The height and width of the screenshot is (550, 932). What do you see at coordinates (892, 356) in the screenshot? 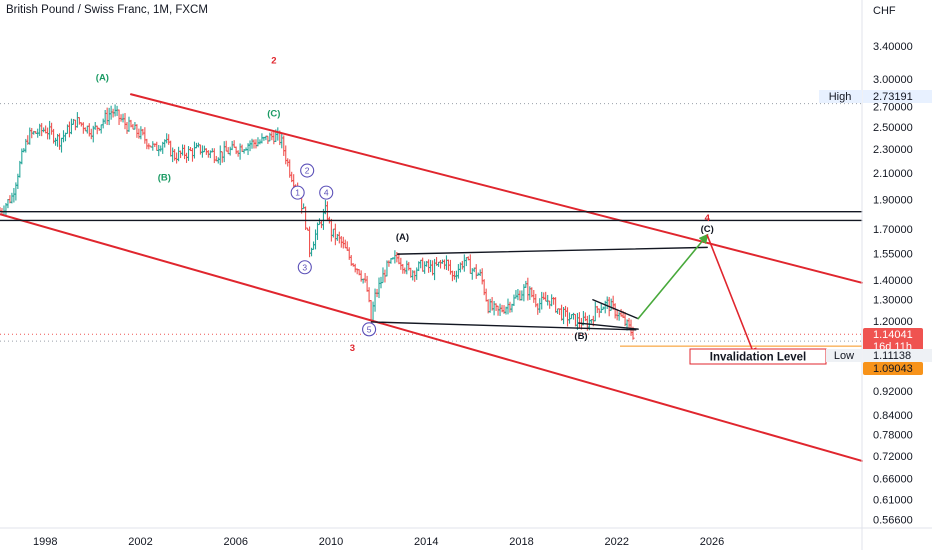
I see `low-value-text: 1.11138` at bounding box center [892, 356].